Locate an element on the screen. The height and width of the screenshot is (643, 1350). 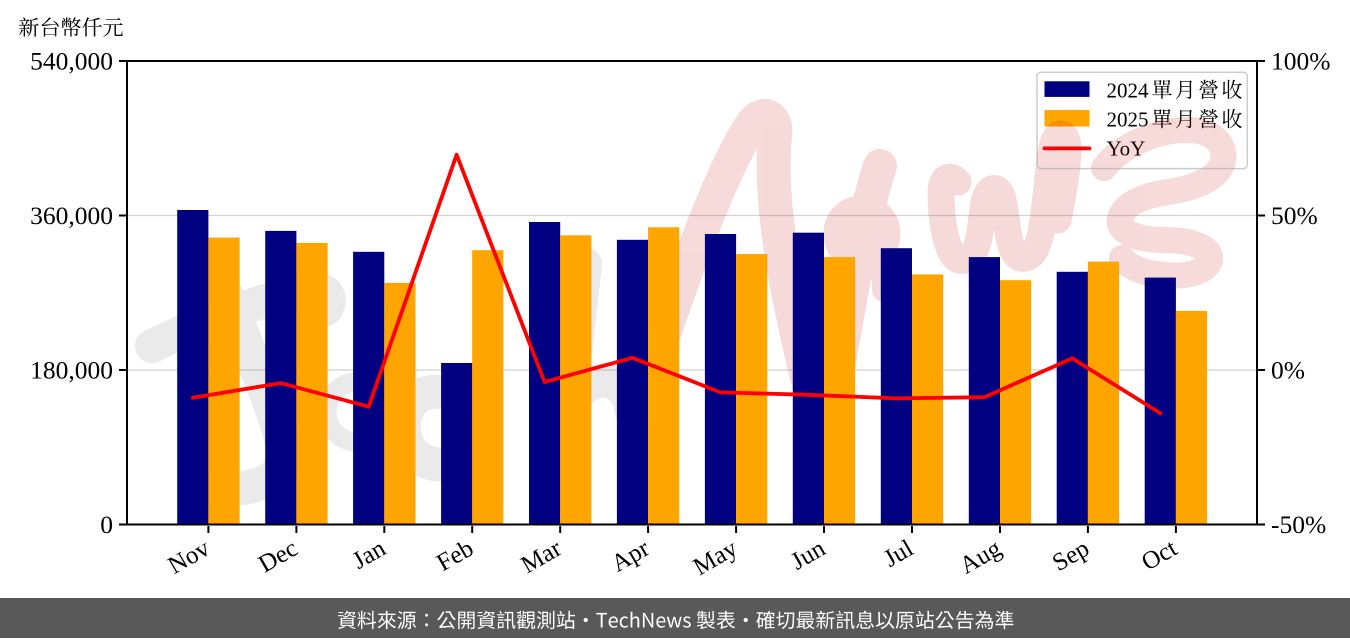
svg-text: 2025 is located at coordinates (1128, 120).